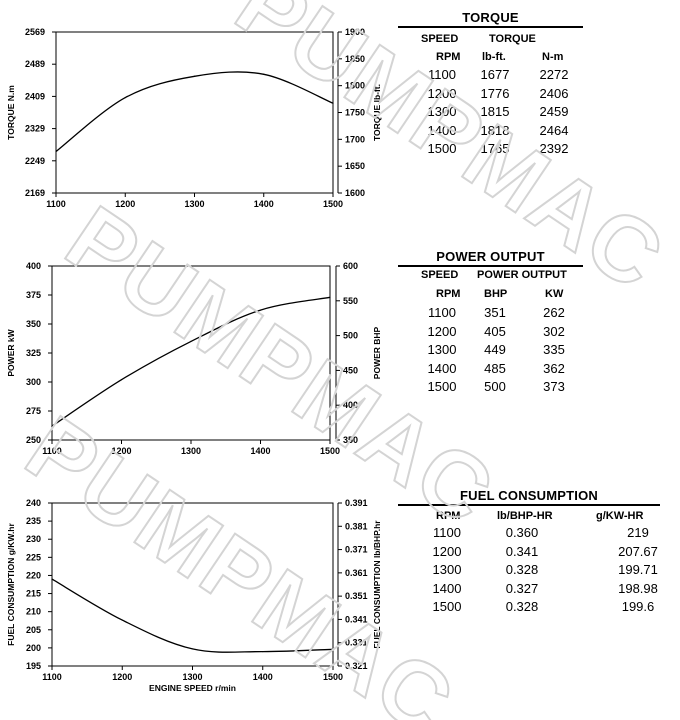 This screenshot has height=720, width=680. What do you see at coordinates (33, 266) in the screenshot?
I see `power-y-tick-label: 400` at bounding box center [33, 266].